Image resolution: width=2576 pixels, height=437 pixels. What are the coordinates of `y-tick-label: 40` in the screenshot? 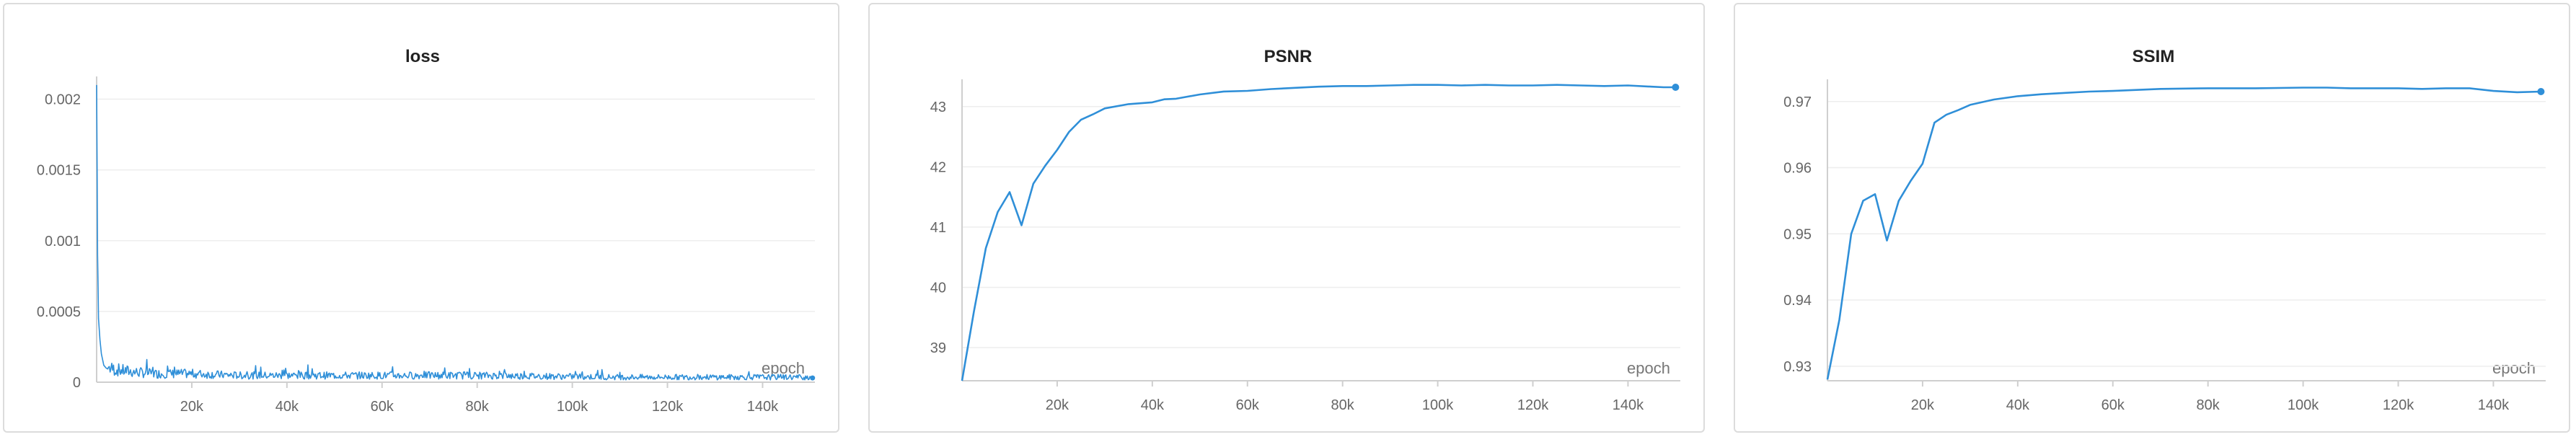 It's located at (938, 288).